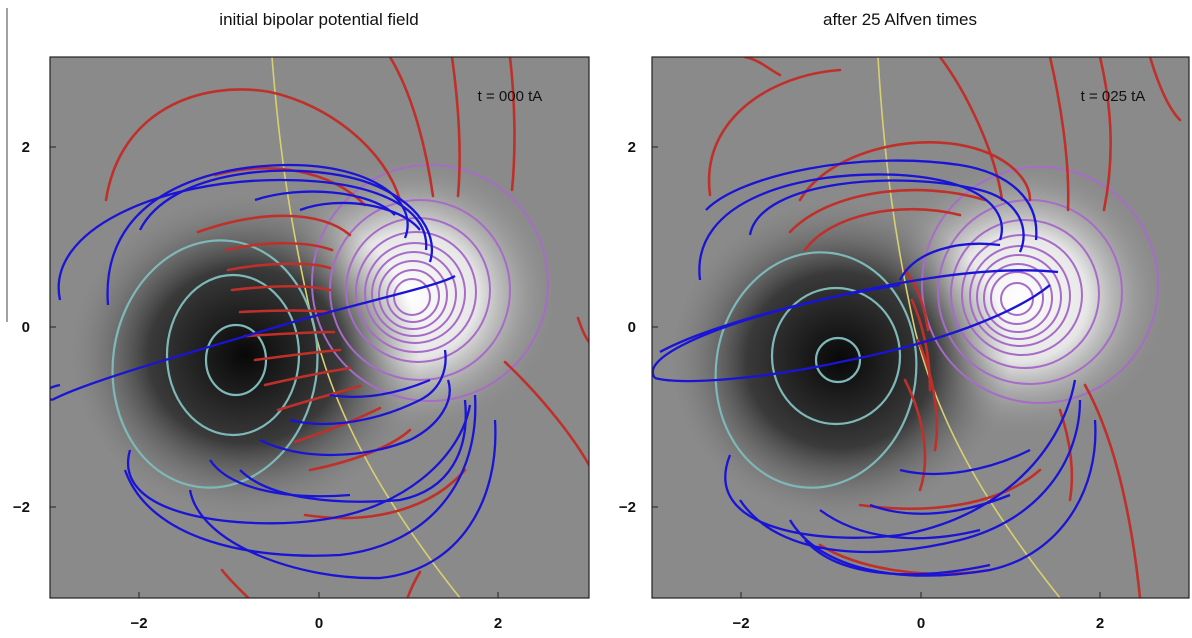  What do you see at coordinates (816, 370) in the screenshot?
I see `negative-contours` at bounding box center [816, 370].